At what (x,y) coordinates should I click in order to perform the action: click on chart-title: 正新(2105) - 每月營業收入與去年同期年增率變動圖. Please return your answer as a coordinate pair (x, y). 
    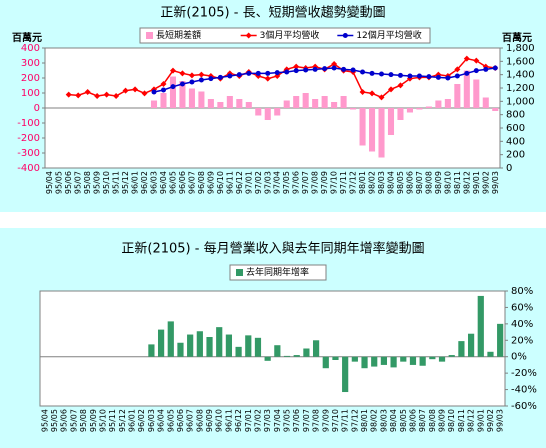
    Looking at the image, I should click on (272, 249).